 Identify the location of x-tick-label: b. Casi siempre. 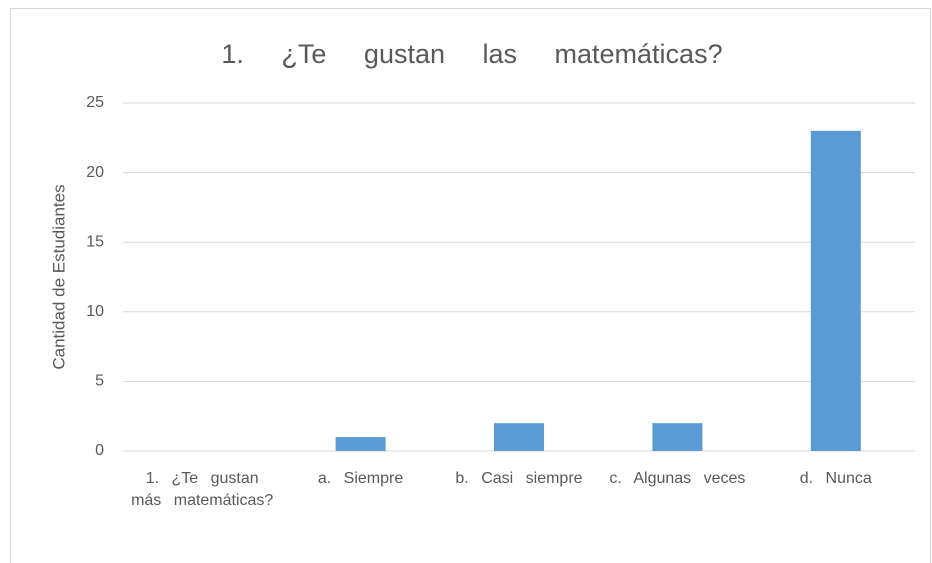
(519, 478).